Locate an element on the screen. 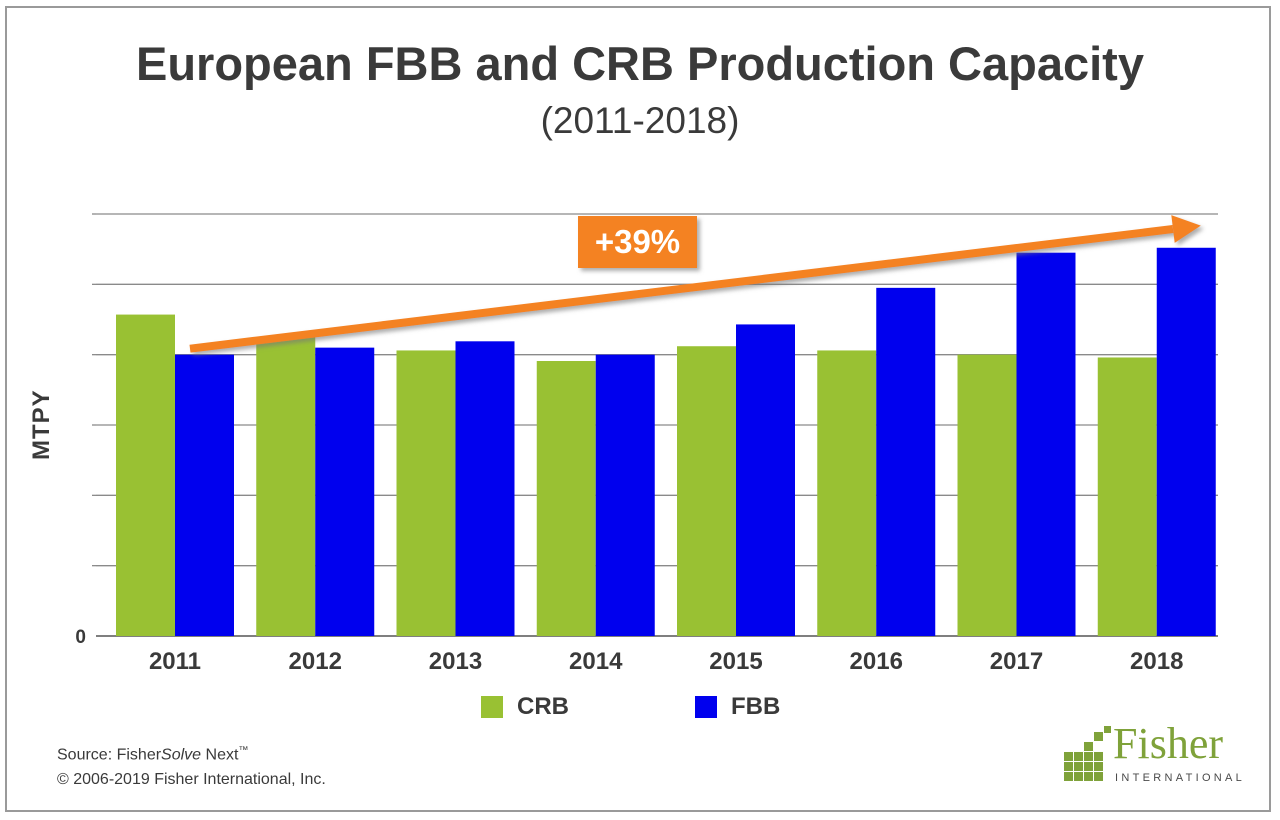 Image resolution: width=1280 pixels, height=820 pixels. growth-badge is located at coordinates (637, 242).